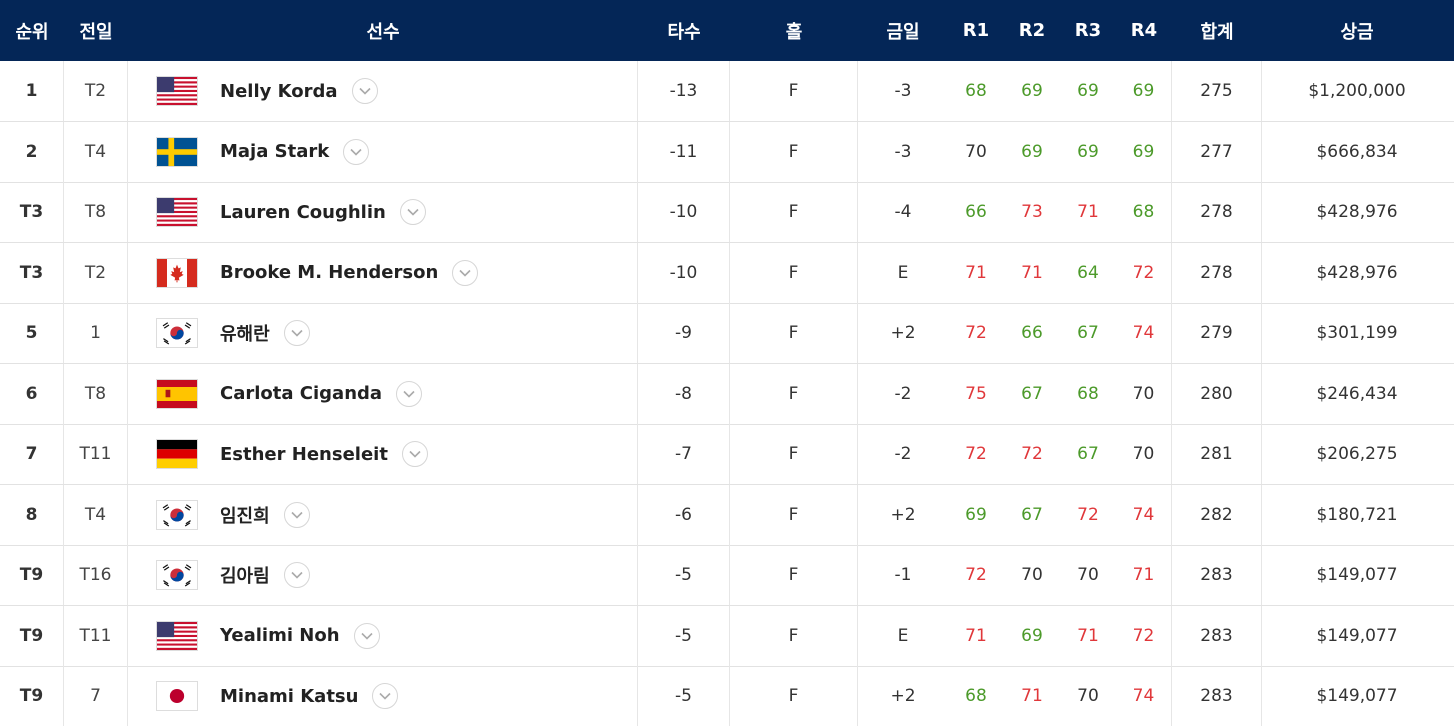 This screenshot has height=726, width=1454. Describe the element at coordinates (976, 575) in the screenshot. I see `round-1-score: 72` at that location.